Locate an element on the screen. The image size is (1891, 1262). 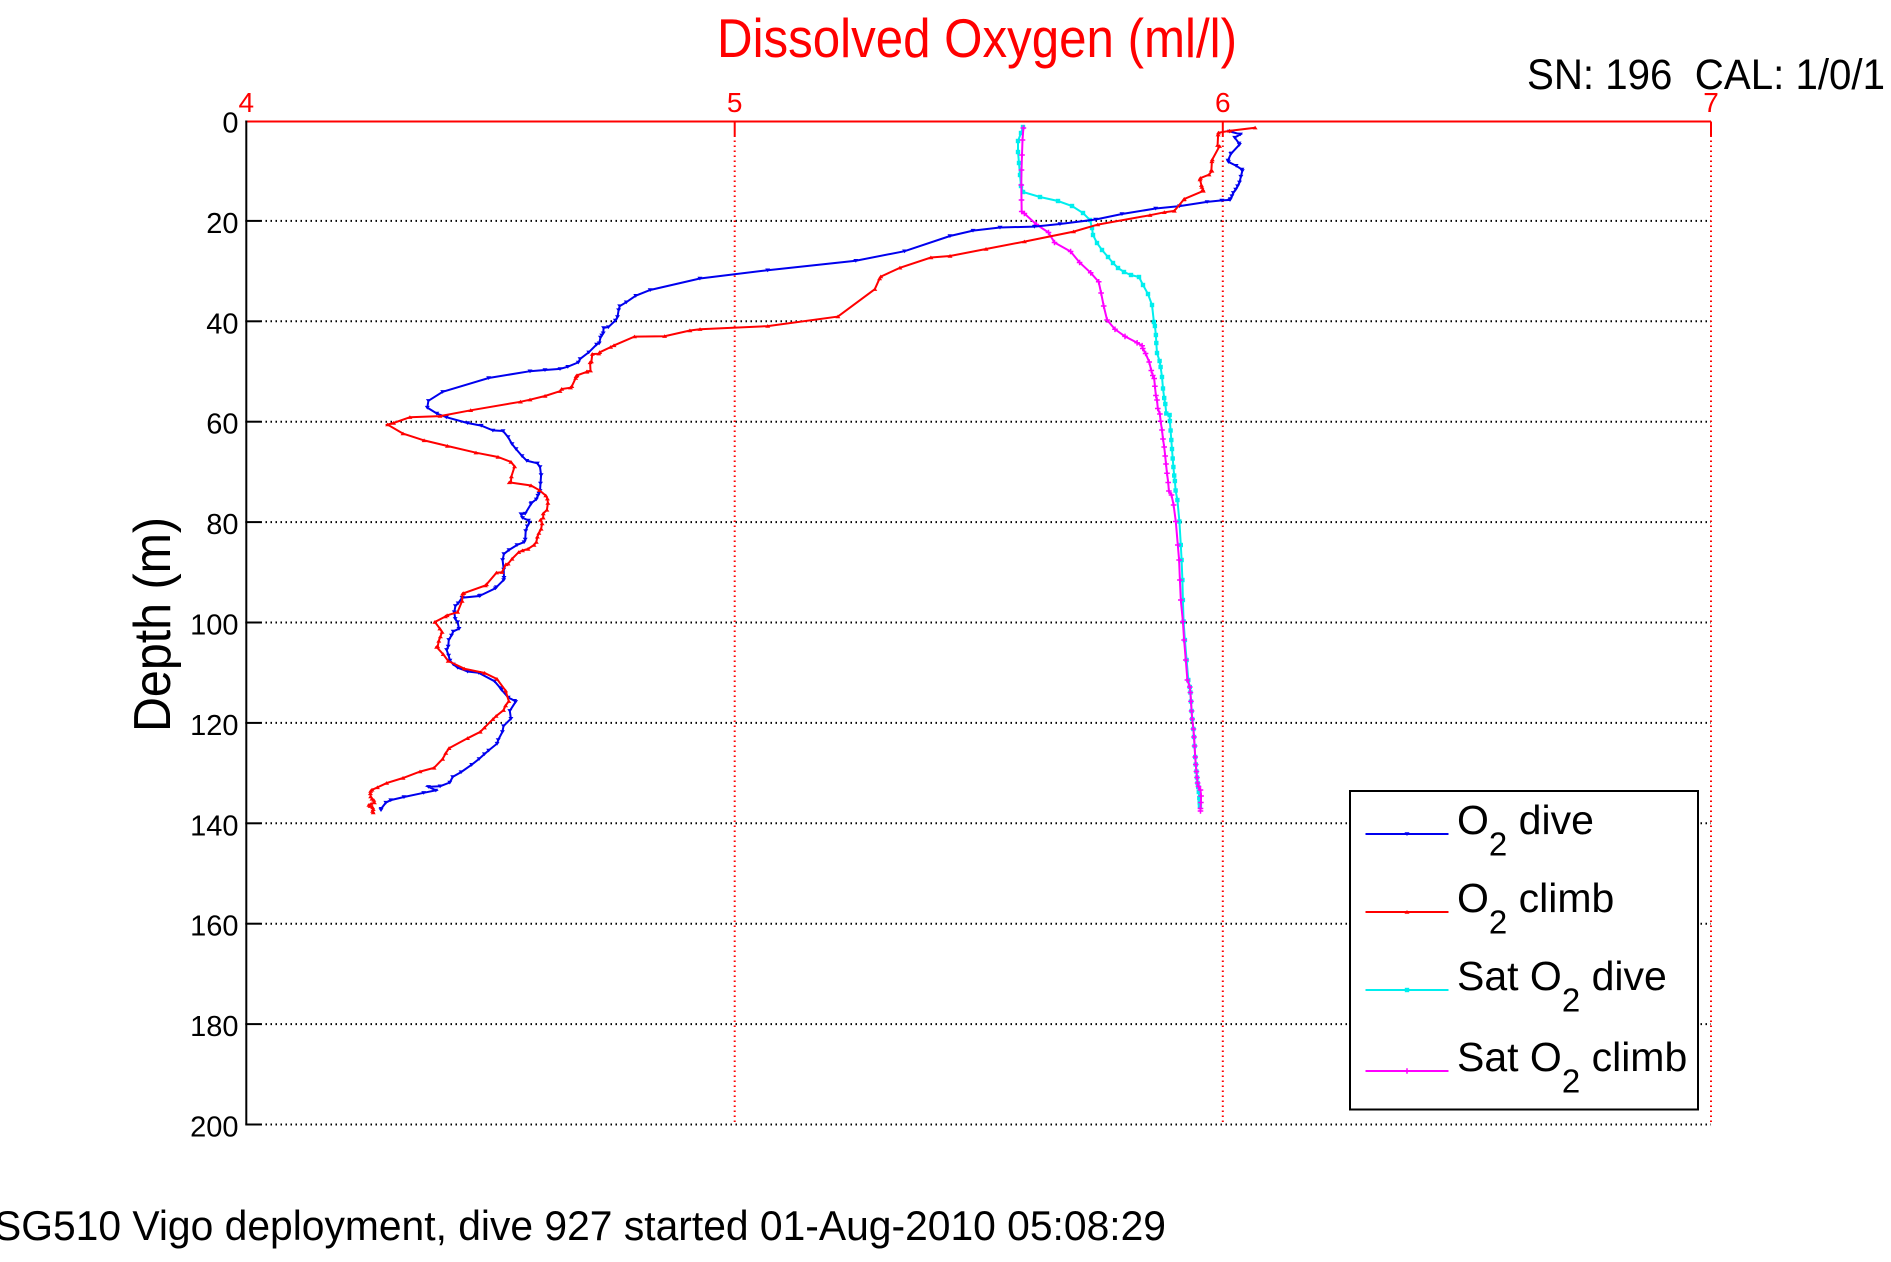
svg-text: 80 is located at coordinates (222, 525).